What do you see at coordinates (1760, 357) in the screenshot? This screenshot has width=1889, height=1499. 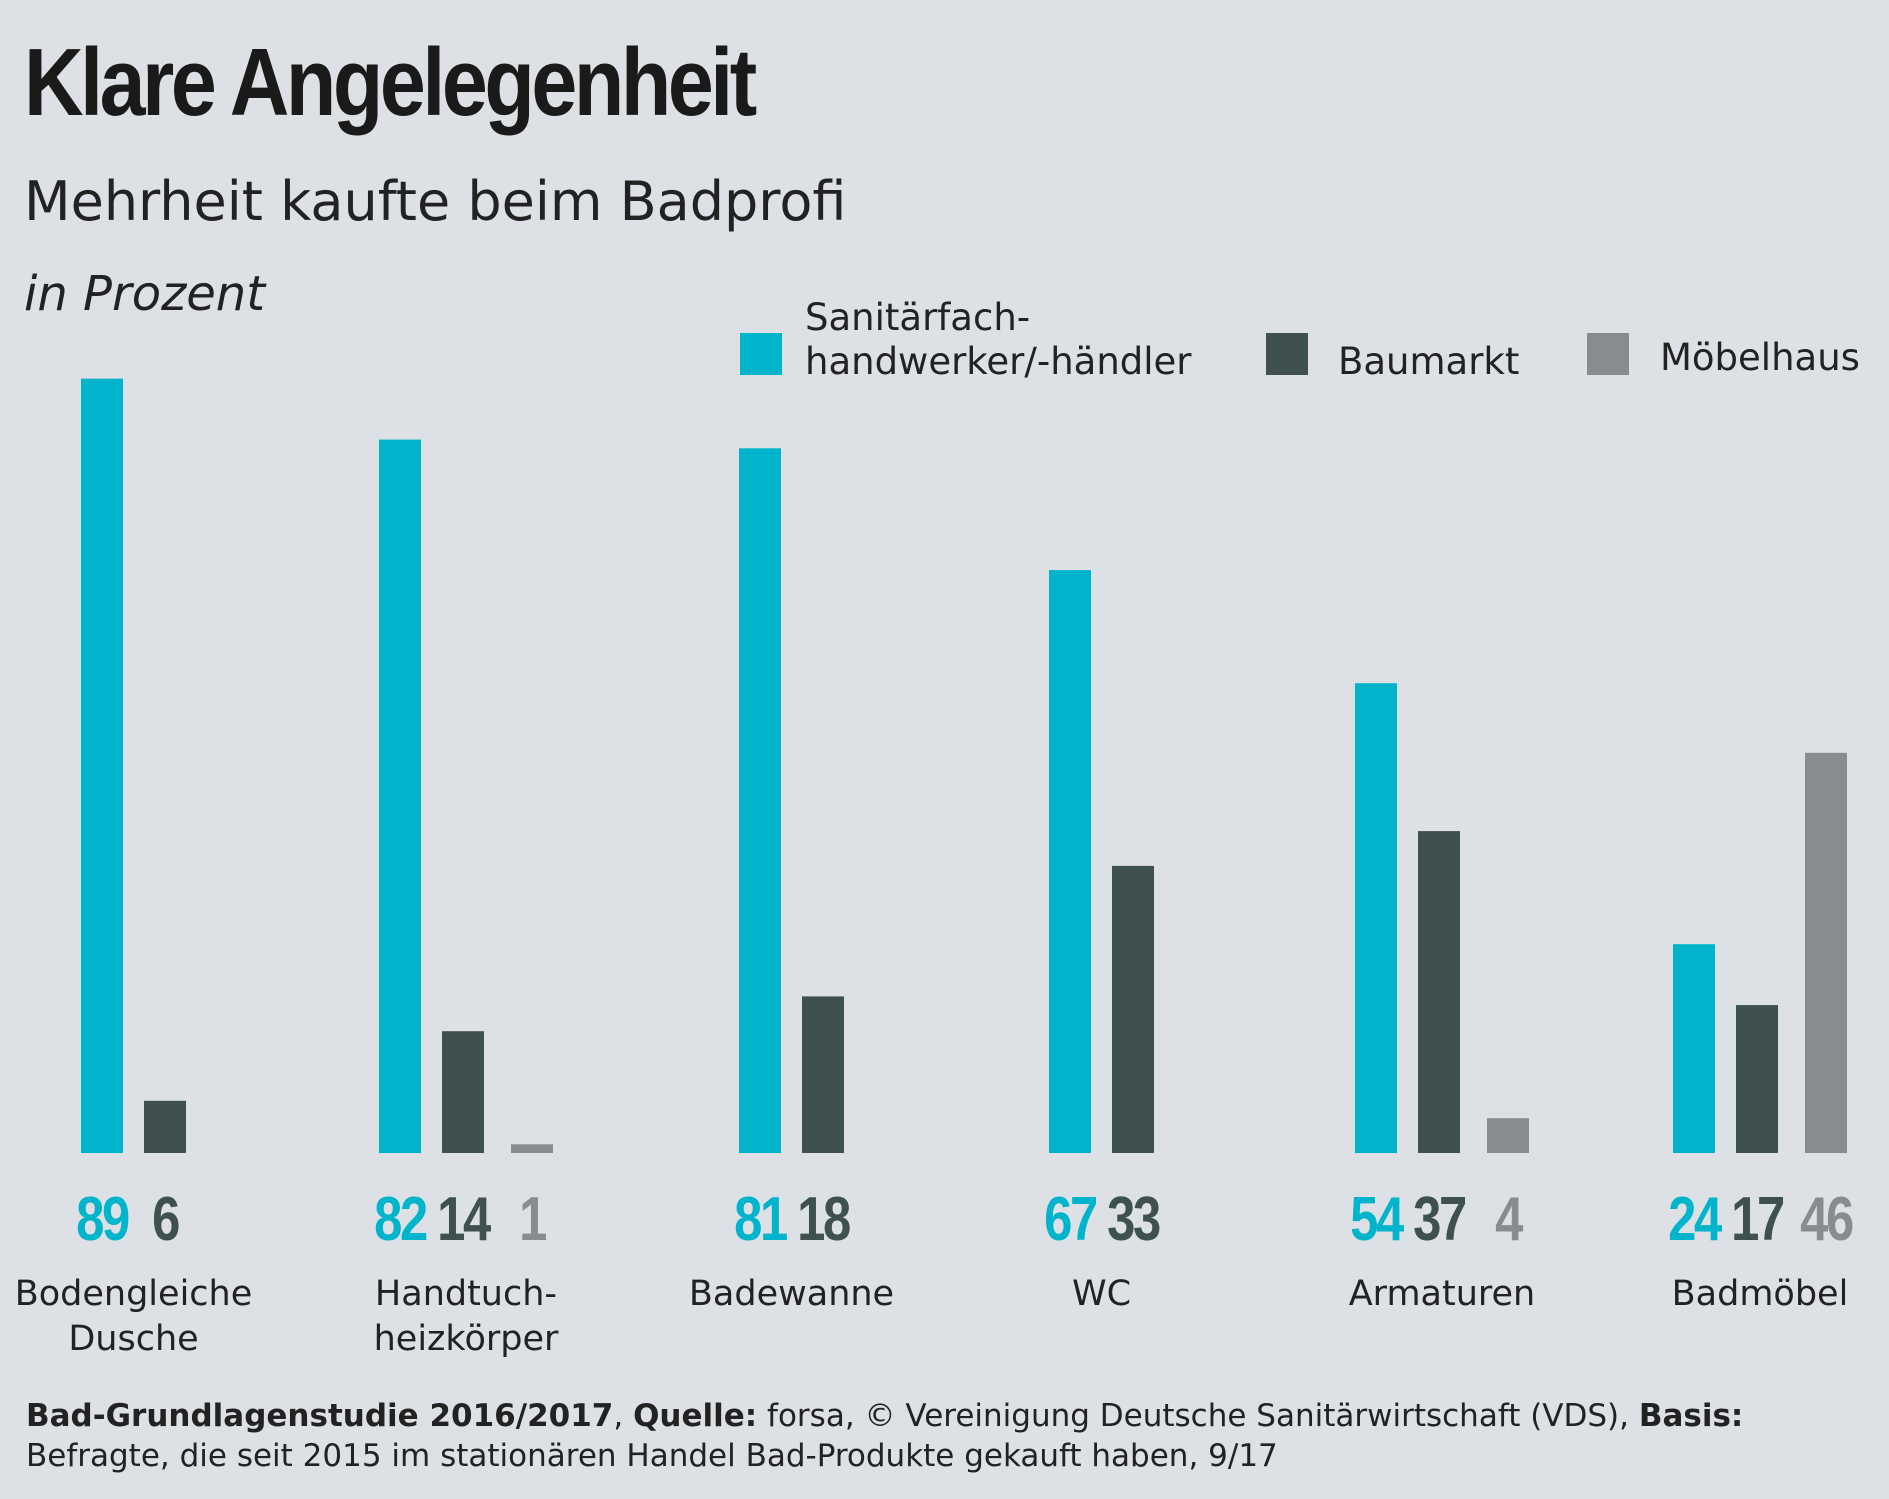 I see `legend-label-moebelhaus: Möbelhaus` at bounding box center [1760, 357].